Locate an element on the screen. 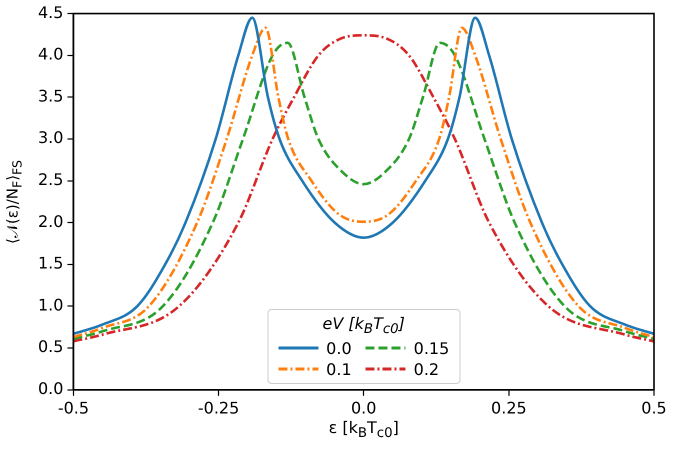 The width and height of the screenshot is (694, 457). x-tick-label: 0.25 is located at coordinates (509, 408).